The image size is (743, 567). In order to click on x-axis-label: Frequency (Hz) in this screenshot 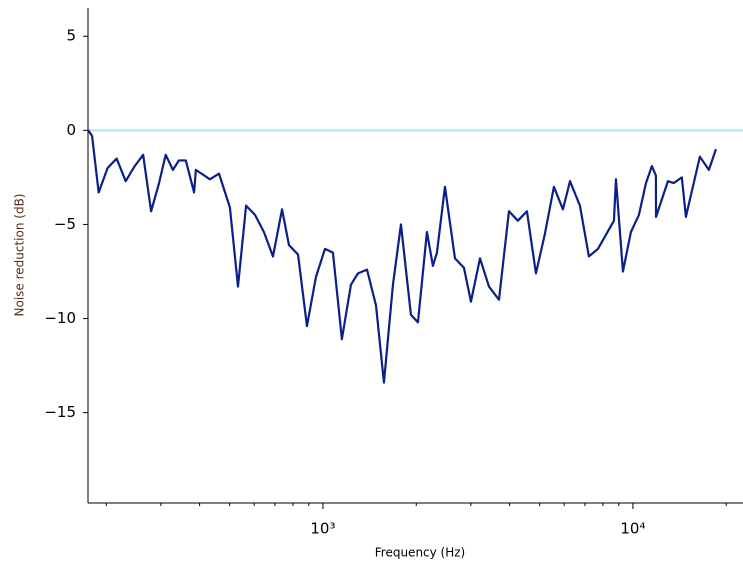, I will do `click(420, 553)`.